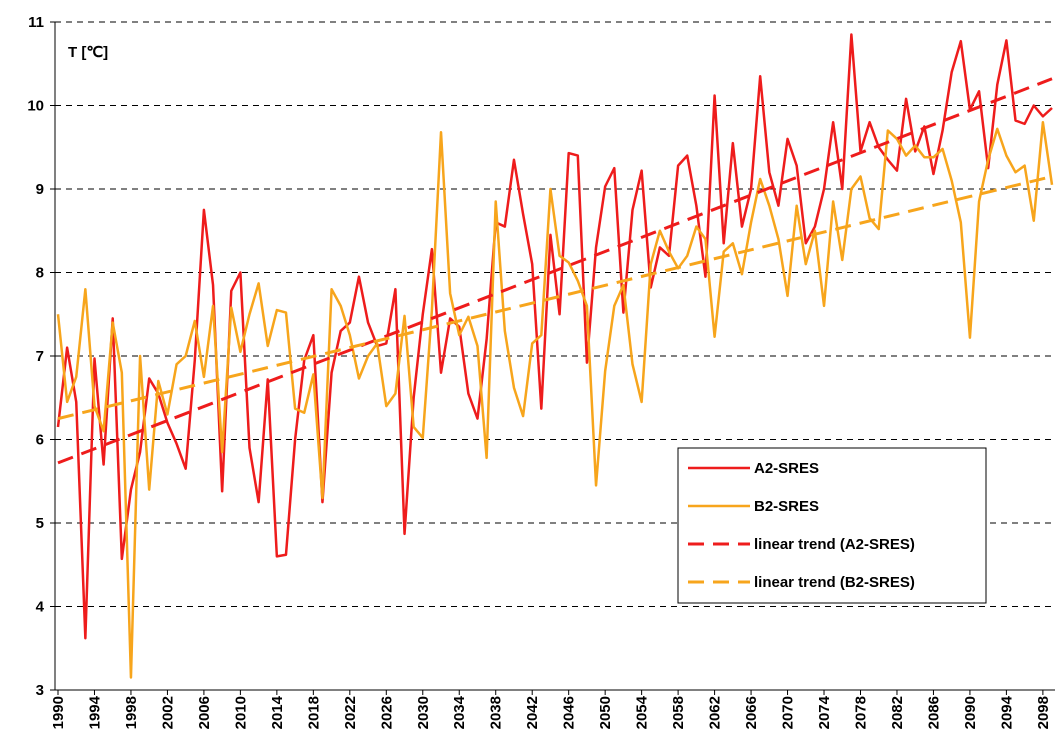 The height and width of the screenshot is (752, 1055). I want to click on legend-label: linear trend (A2-SRES), so click(834, 544).